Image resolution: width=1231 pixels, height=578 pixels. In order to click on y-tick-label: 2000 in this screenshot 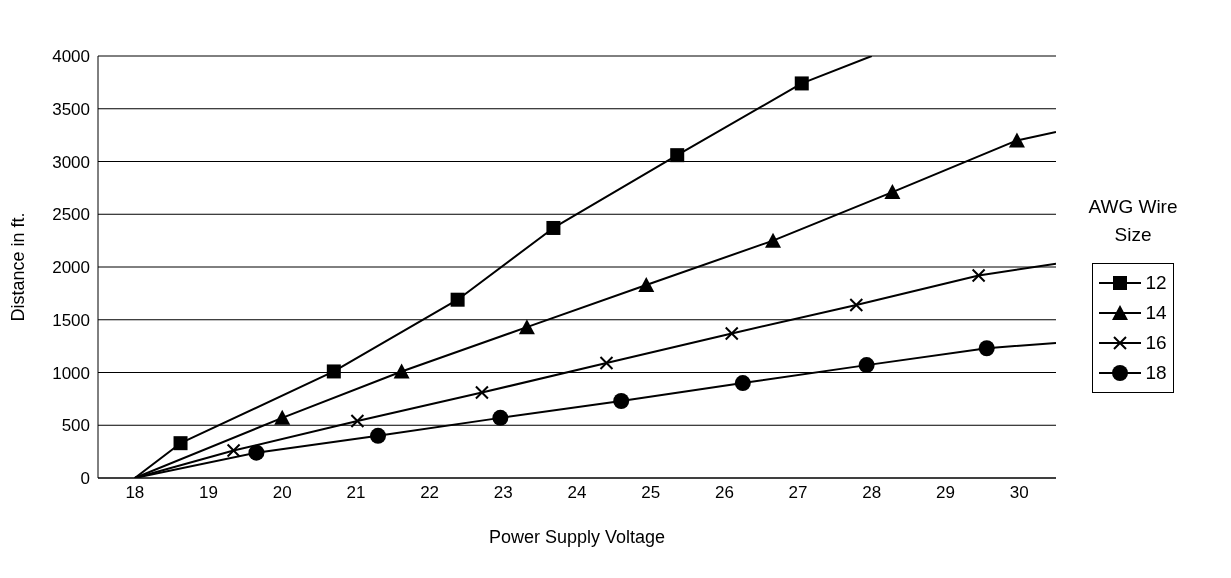, I will do `click(71, 268)`.